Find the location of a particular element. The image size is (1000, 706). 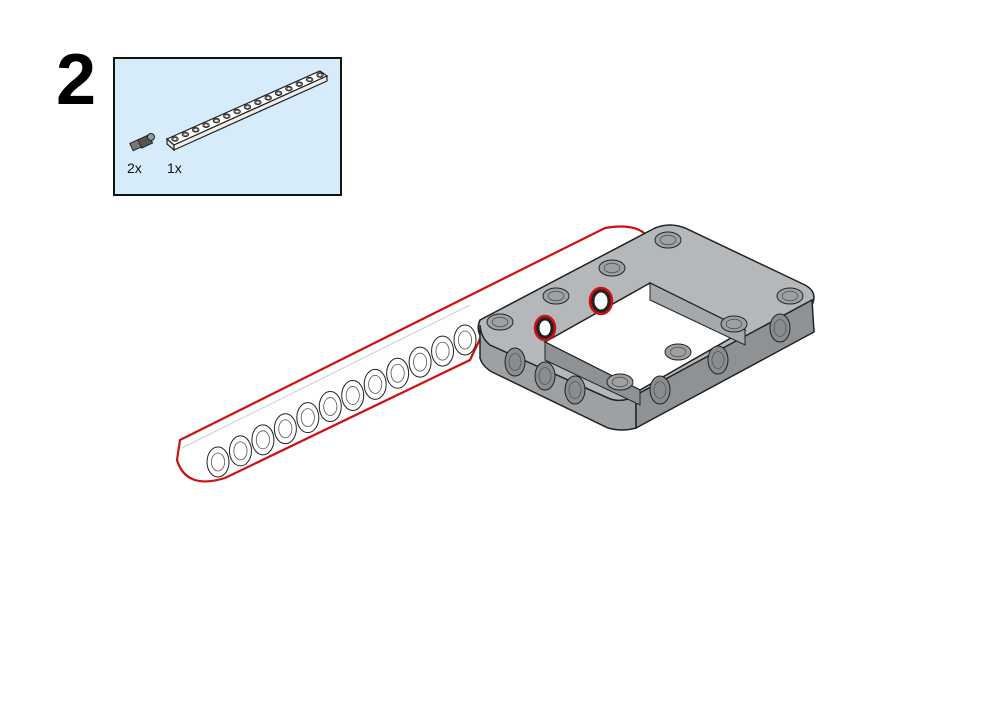

beam-count: 1x is located at coordinates (174, 168).